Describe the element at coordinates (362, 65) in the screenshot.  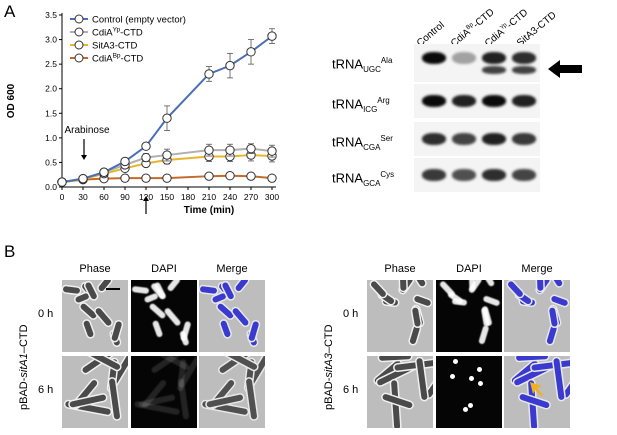
I see `trna-row-label: tRNAUGCAla` at that location.